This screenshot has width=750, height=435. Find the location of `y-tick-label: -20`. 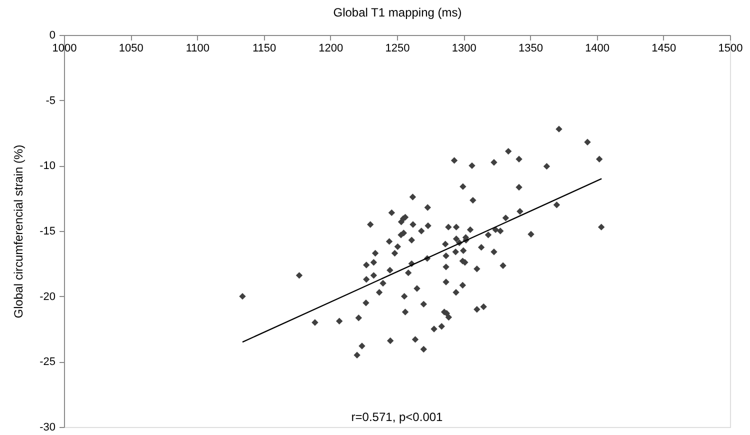

y-tick-label: -20 is located at coordinates (48, 296).